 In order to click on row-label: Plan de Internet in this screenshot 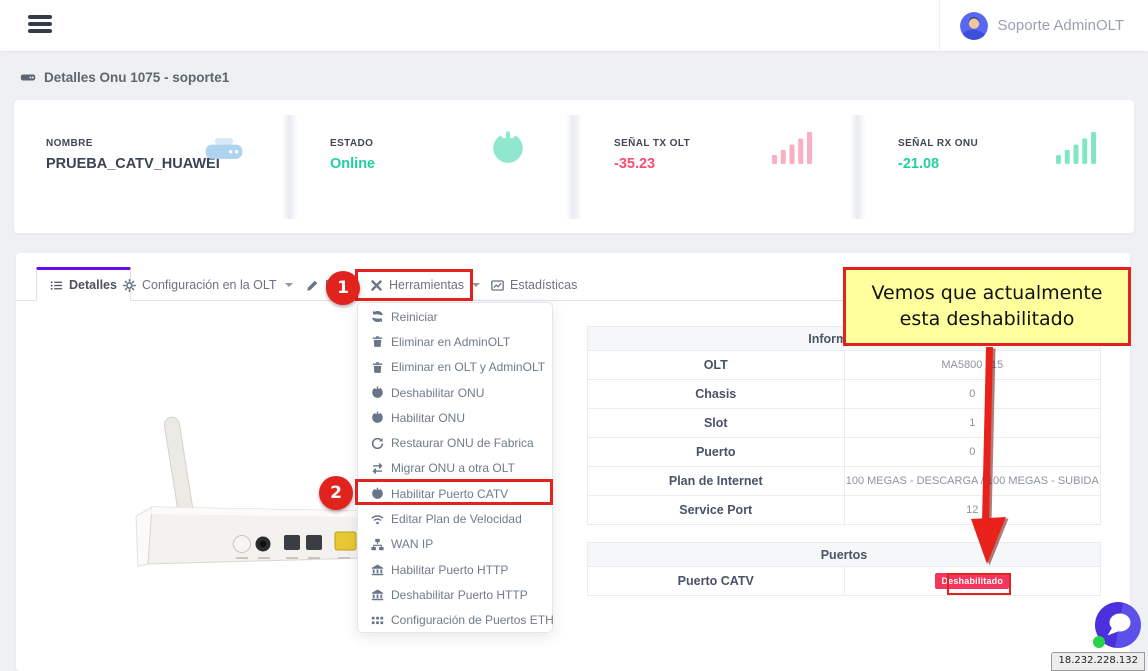, I will do `click(716, 481)`.